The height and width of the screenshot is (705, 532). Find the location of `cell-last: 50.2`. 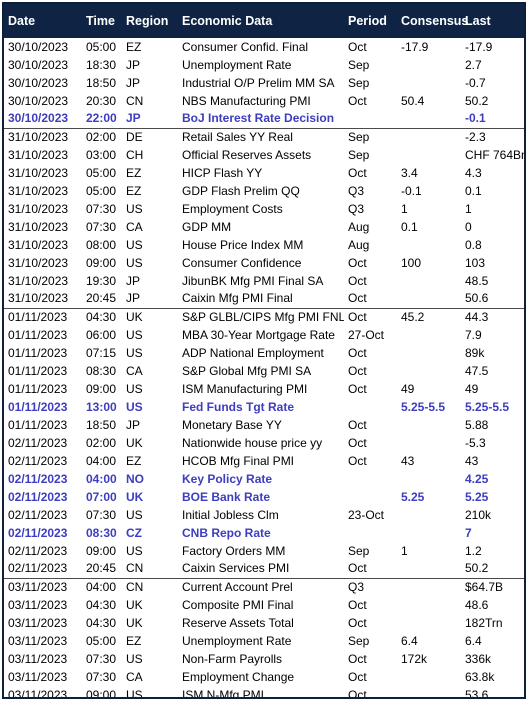

cell-last: 50.2 is located at coordinates (477, 568).